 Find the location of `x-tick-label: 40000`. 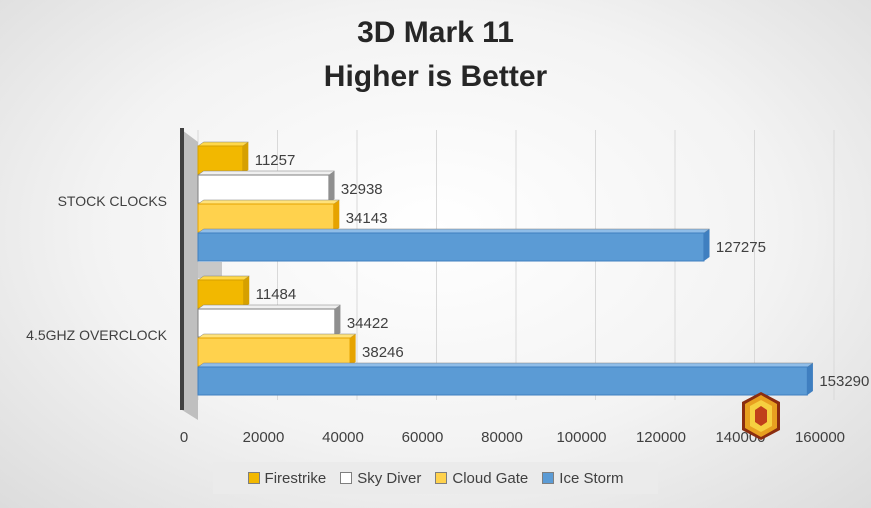

x-tick-label: 40000 is located at coordinates (343, 437).